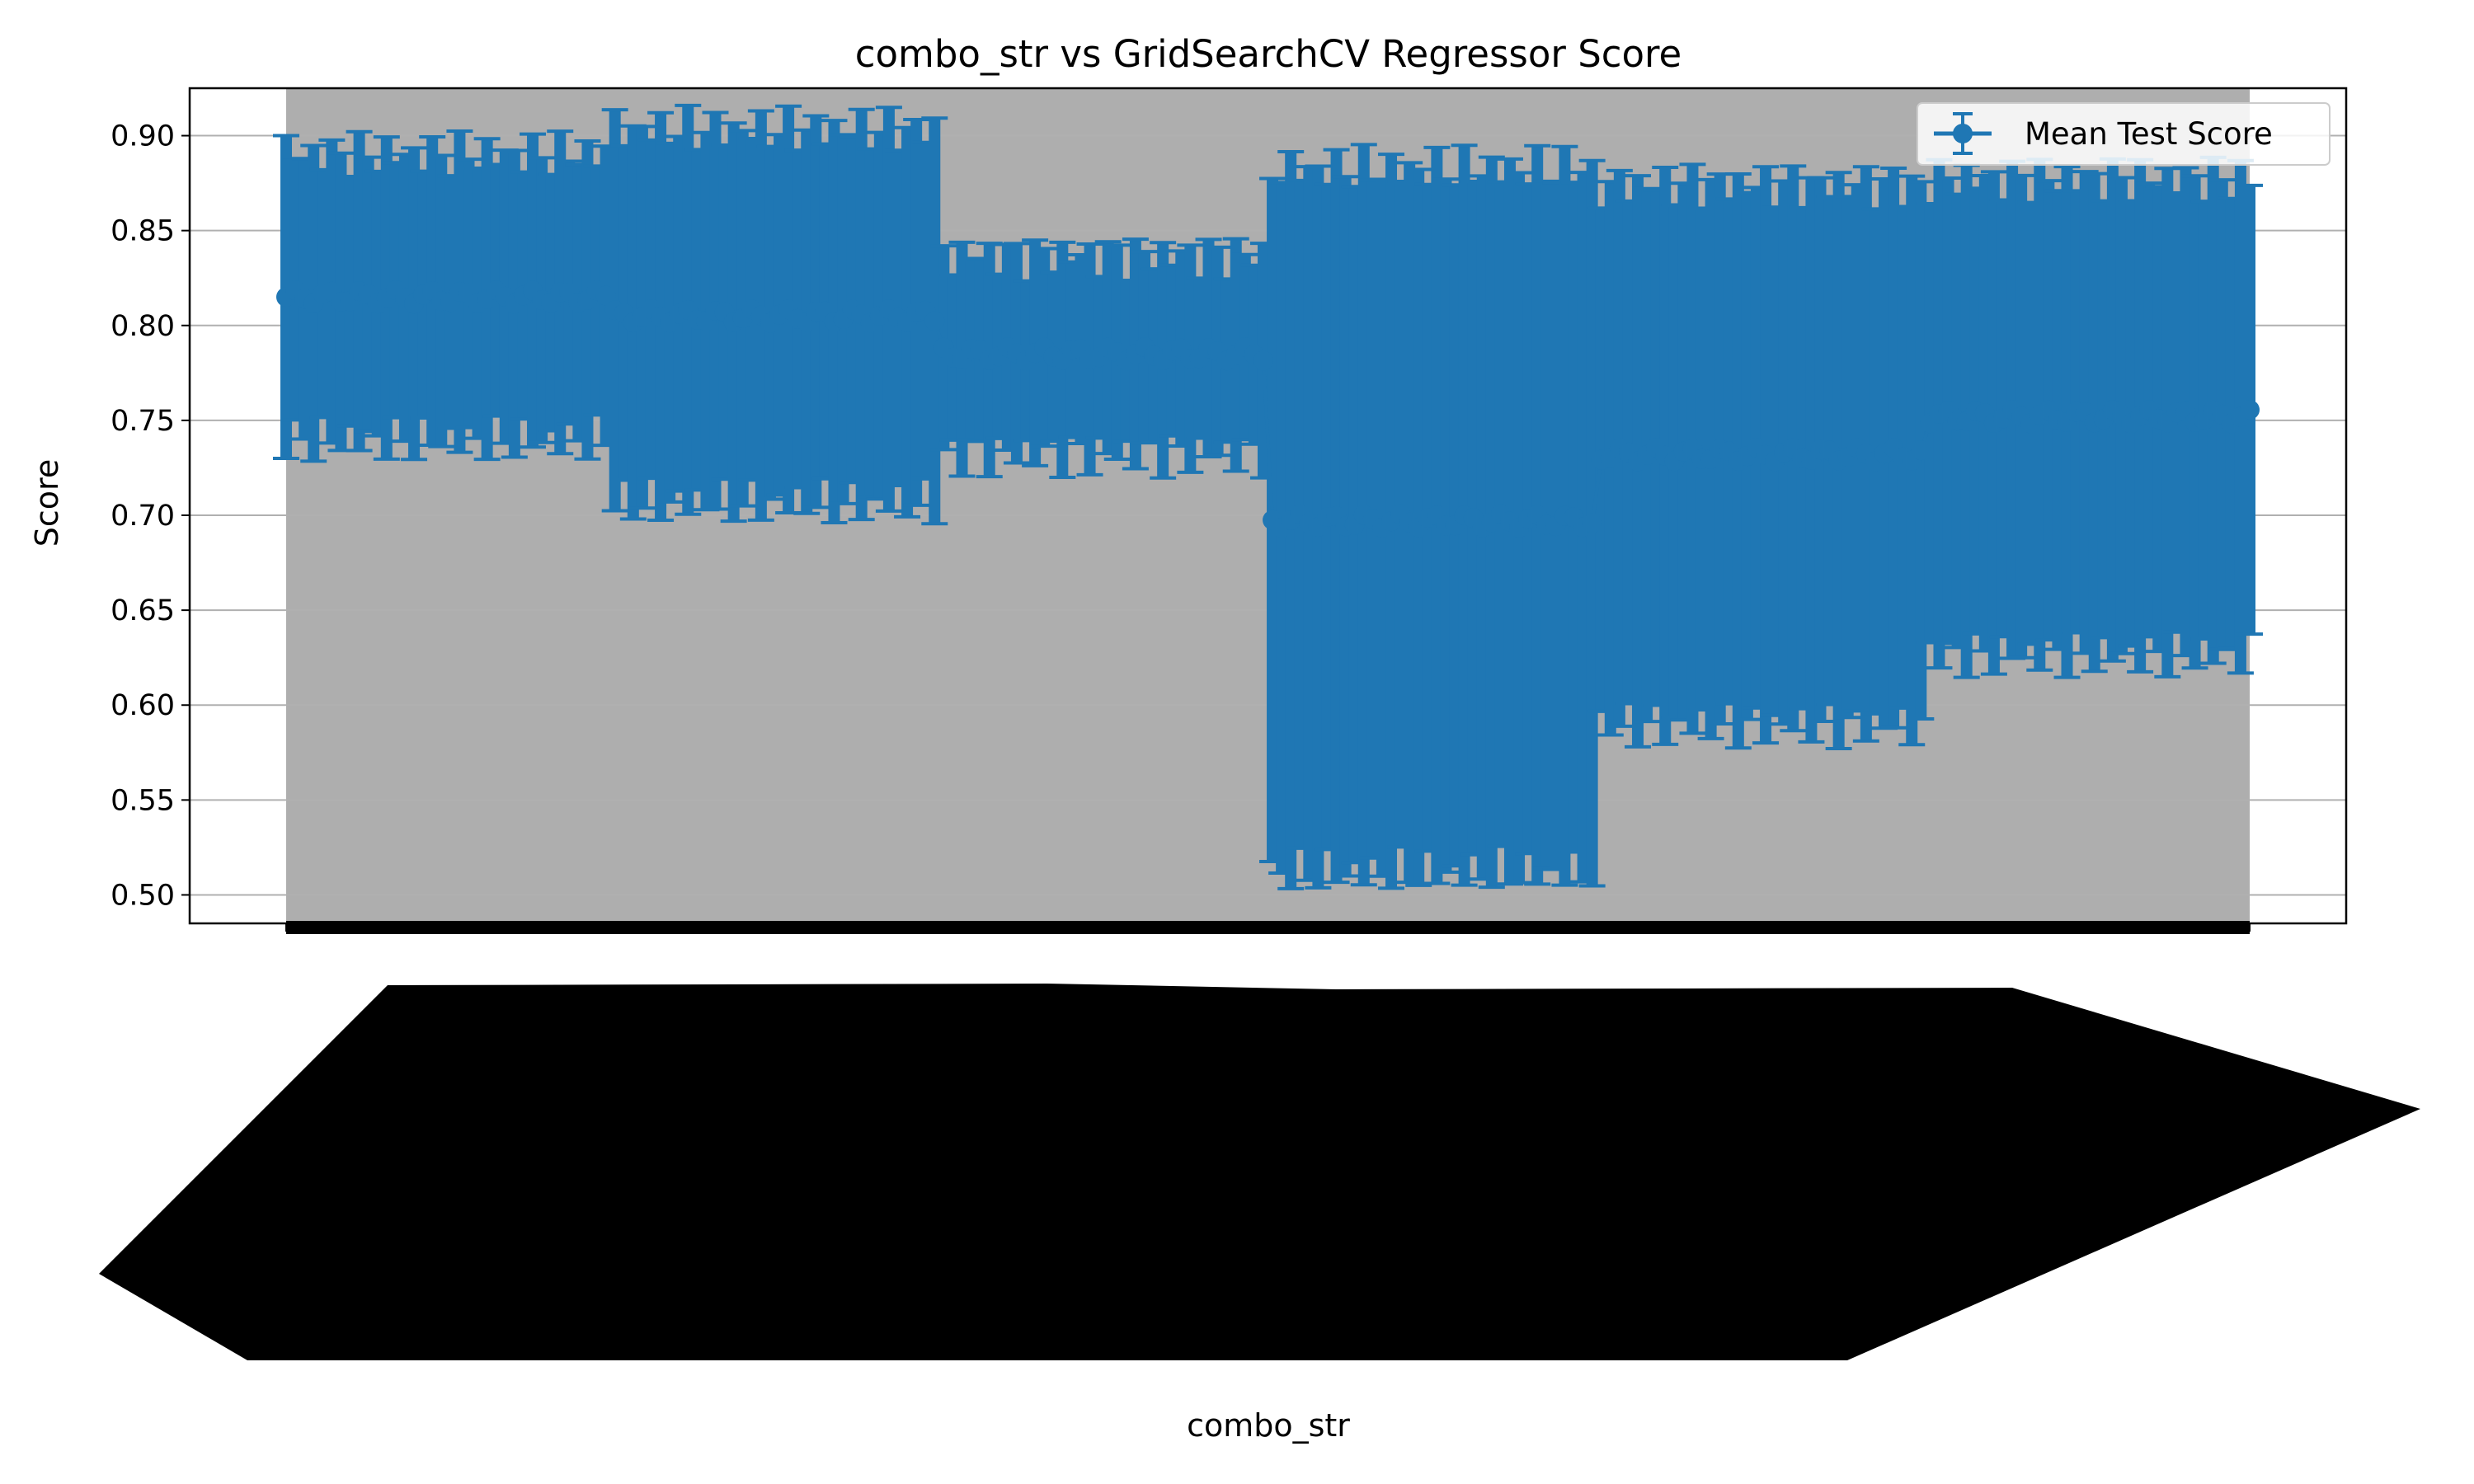  Describe the element at coordinates (47, 503) in the screenshot. I see `y-axis-label: Score` at that location.